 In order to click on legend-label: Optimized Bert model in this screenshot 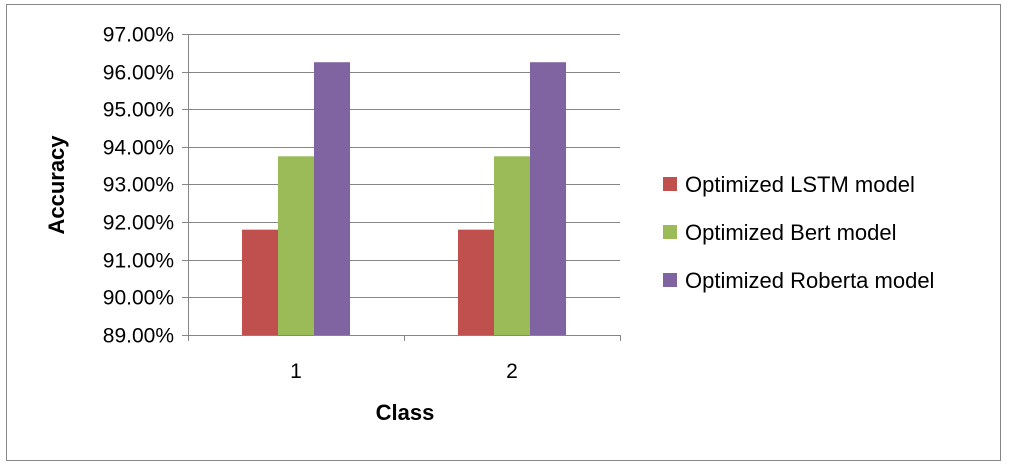, I will do `click(791, 232)`.